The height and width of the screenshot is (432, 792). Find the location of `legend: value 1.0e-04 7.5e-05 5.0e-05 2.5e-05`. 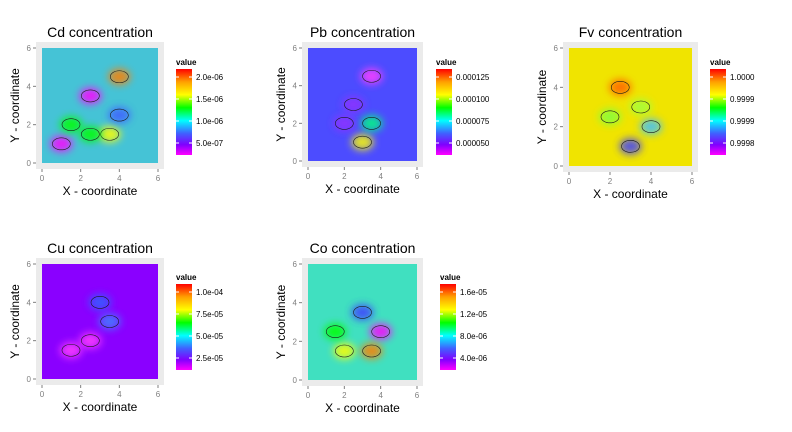

legend: value 1.0e-04 7.5e-05 5.0e-05 2.5e-05 is located at coordinates (200, 321).